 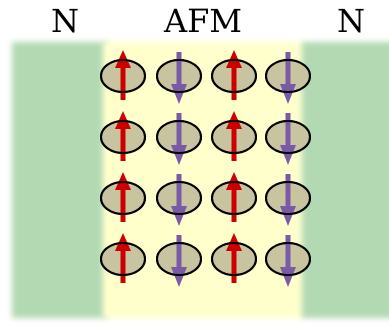 I want to click on afm-region-label: AFM, so click(x=203, y=21).